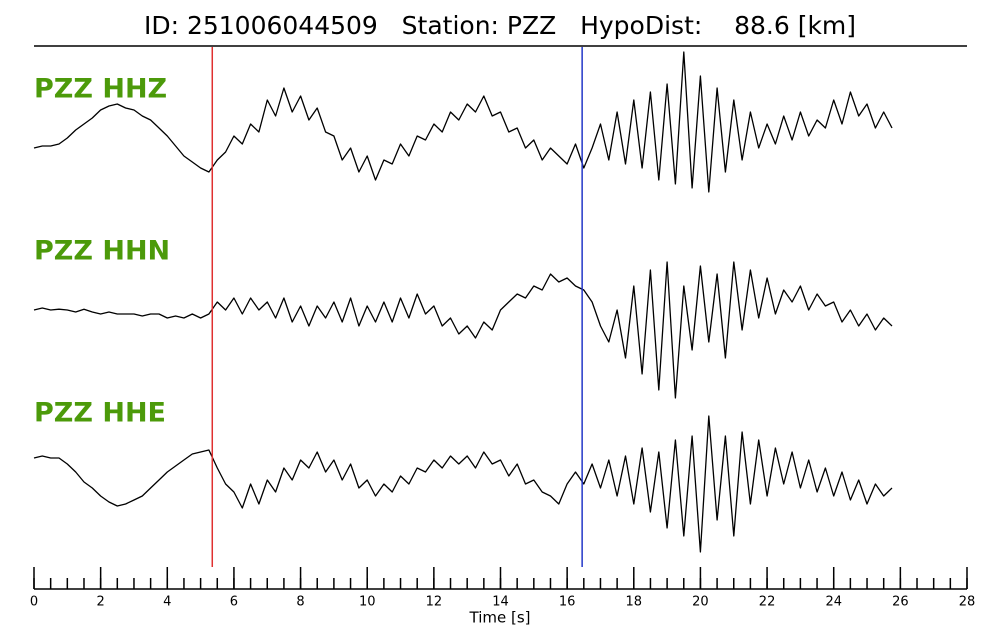  Describe the element at coordinates (634, 602) in the screenshot. I see `x-tick-label: 18` at that location.